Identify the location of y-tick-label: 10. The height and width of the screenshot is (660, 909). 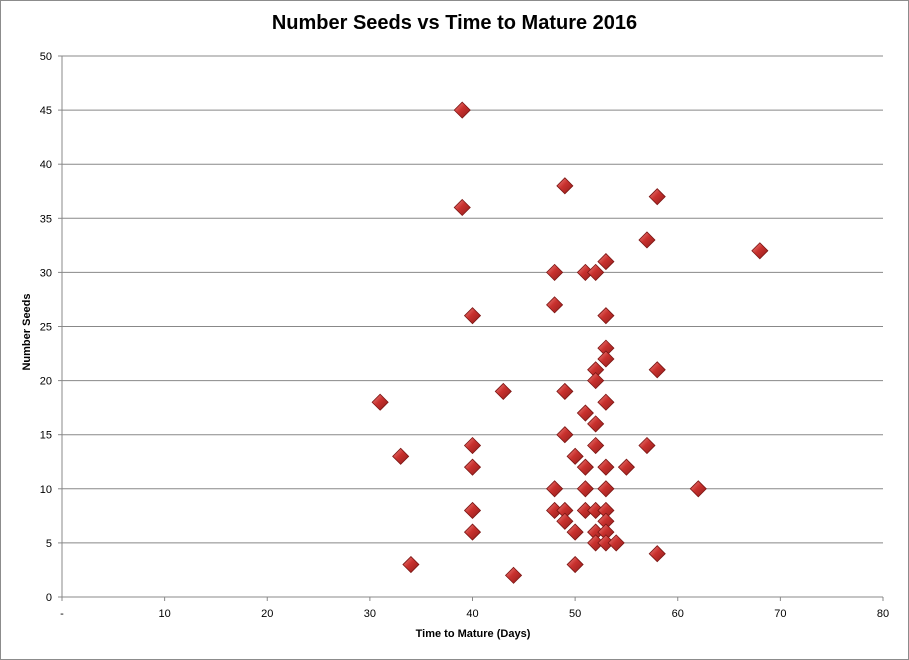
(46, 490).